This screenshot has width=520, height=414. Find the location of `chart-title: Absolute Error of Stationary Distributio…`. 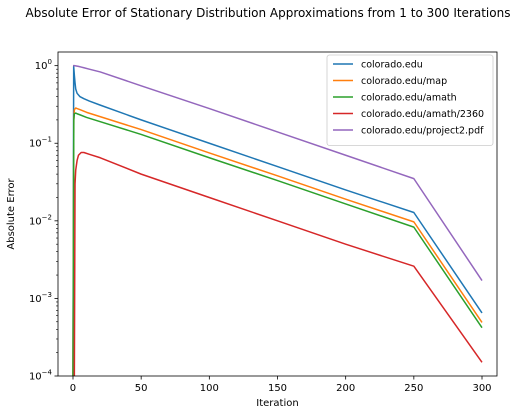

chart-title: Absolute Error of Stationary Distributio… is located at coordinates (268, 13).